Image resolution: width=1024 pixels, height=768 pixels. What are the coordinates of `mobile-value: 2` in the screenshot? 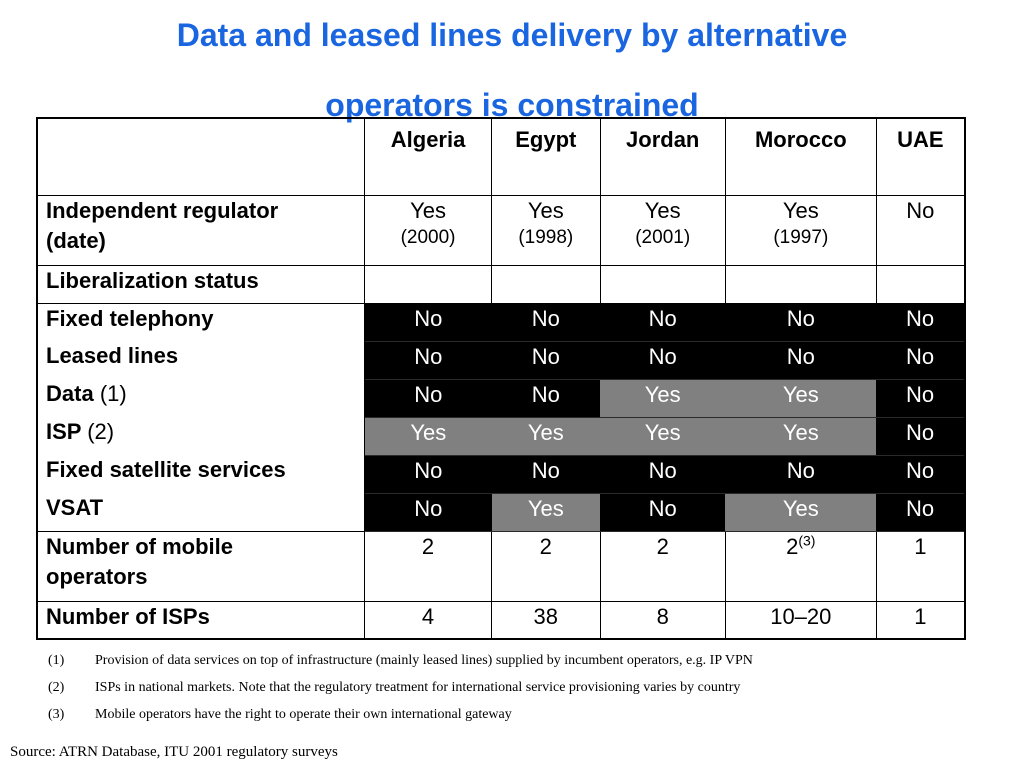 It's located at (792, 546).